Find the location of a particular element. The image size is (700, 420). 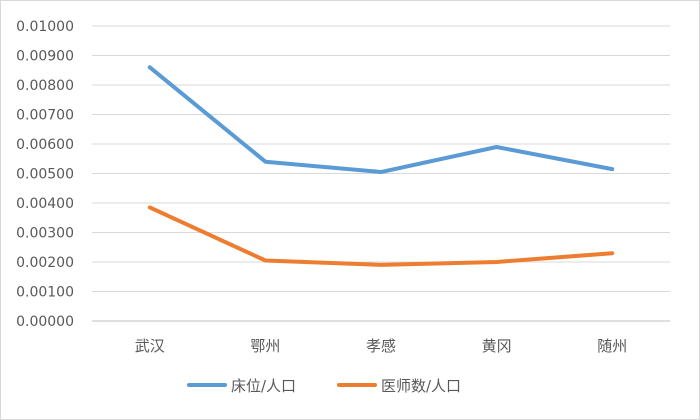

x-tick-label: 随州 is located at coordinates (612, 346).